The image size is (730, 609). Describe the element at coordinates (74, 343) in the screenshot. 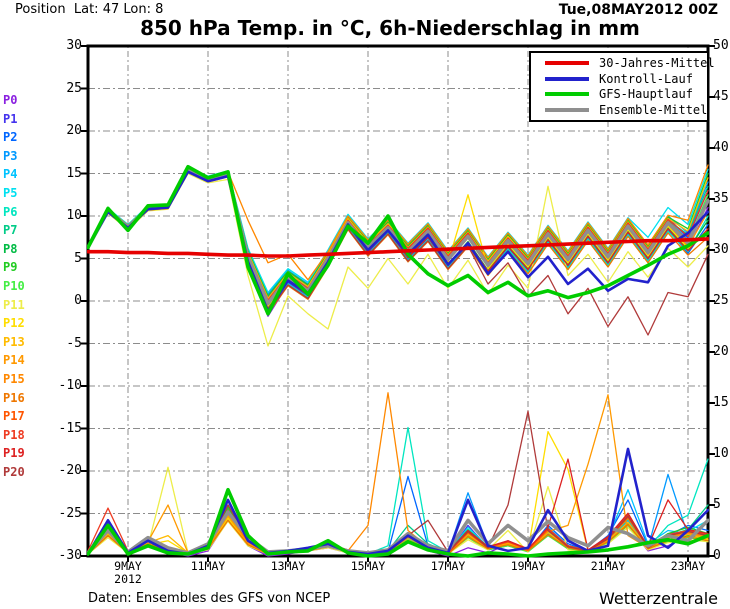

I see `y-left-tick-label: -5` at that location.